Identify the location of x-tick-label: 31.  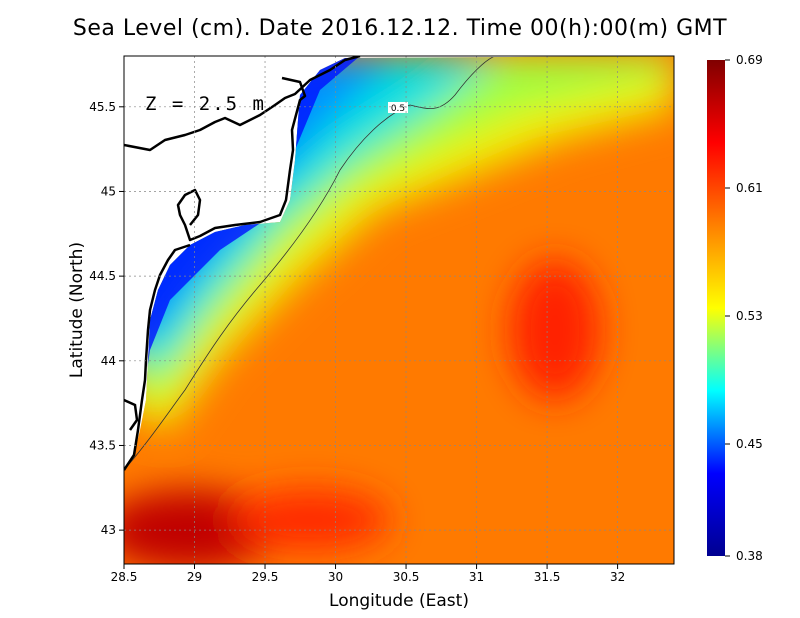
(476, 577).